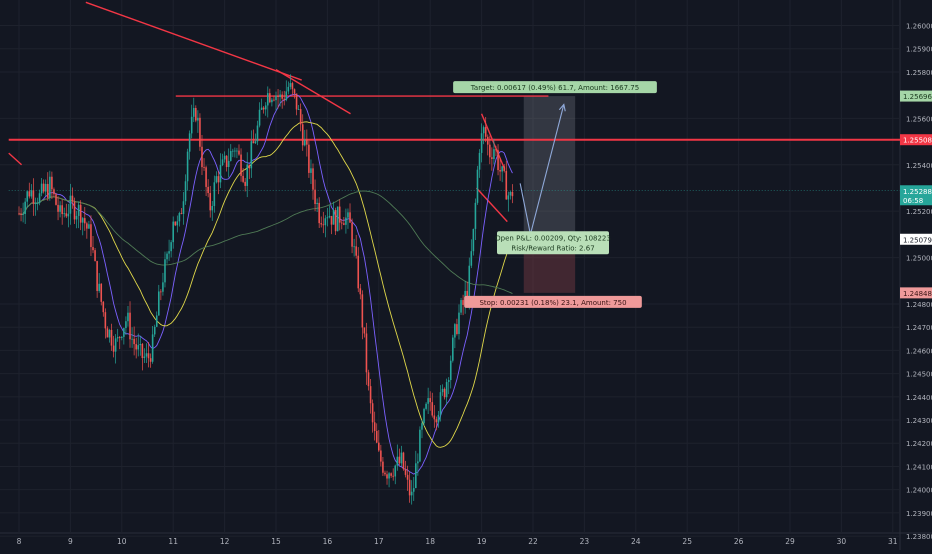 Image resolution: width=932 pixels, height=554 pixels. What do you see at coordinates (549, 168) in the screenshot?
I see `target-zone` at bounding box center [549, 168].